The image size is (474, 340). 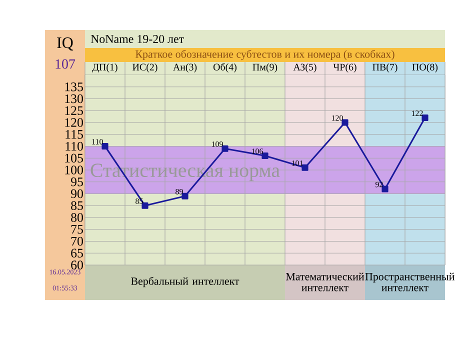 I want to click on y-tick-label: 85, so click(x=77, y=205).